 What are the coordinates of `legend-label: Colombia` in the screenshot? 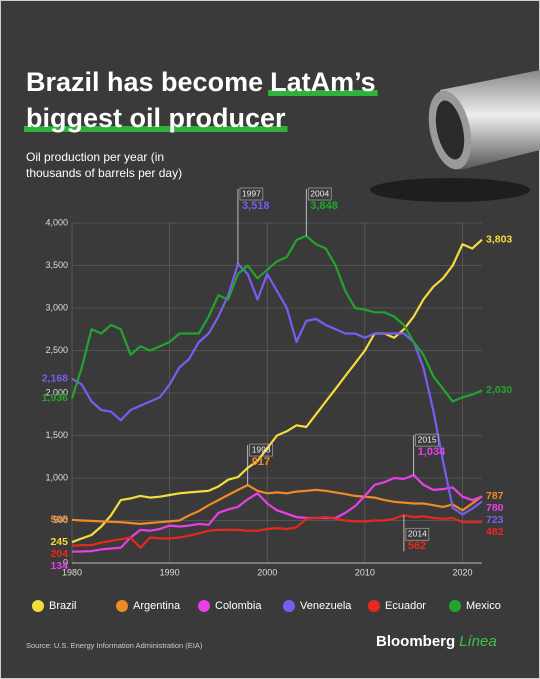 It's located at (238, 606).